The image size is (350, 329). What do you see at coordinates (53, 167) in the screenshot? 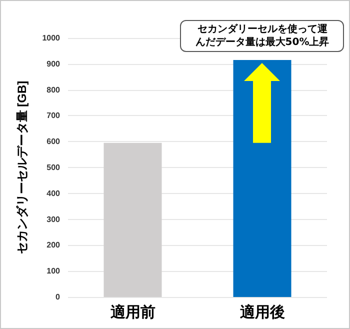
I see `y-tick-label: 500` at bounding box center [53, 167].